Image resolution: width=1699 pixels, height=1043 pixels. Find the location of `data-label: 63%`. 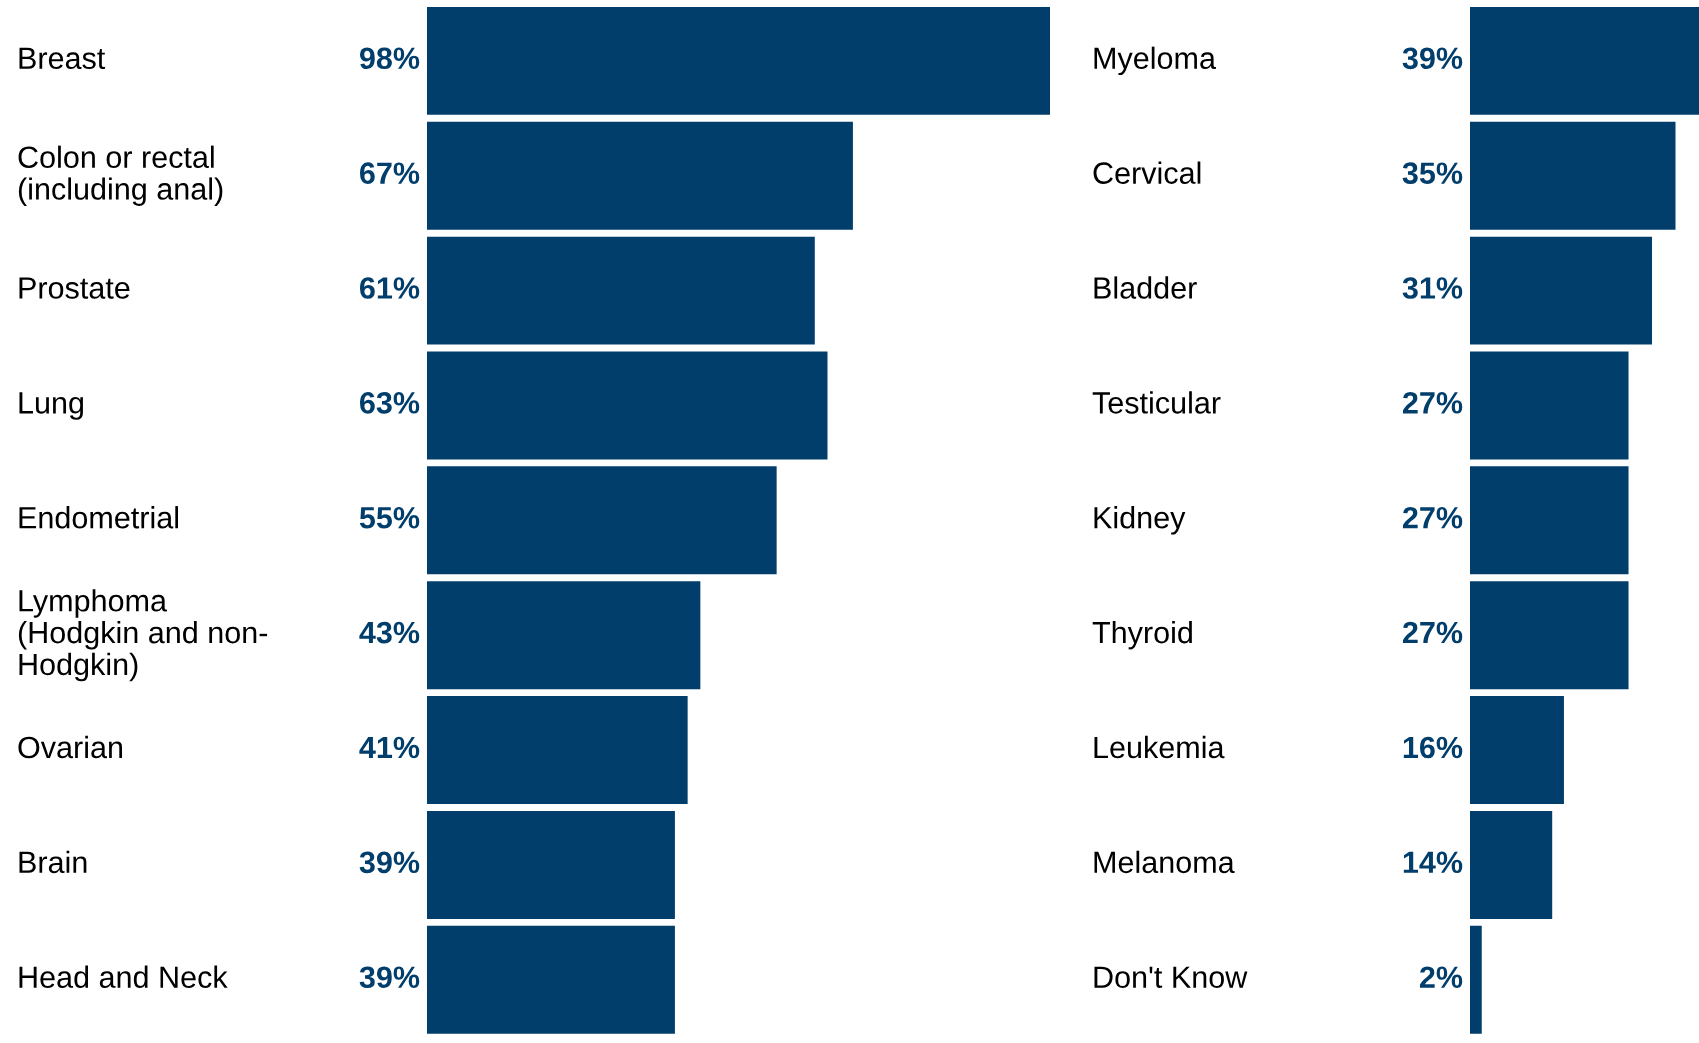

data-label: 63% is located at coordinates (390, 403).